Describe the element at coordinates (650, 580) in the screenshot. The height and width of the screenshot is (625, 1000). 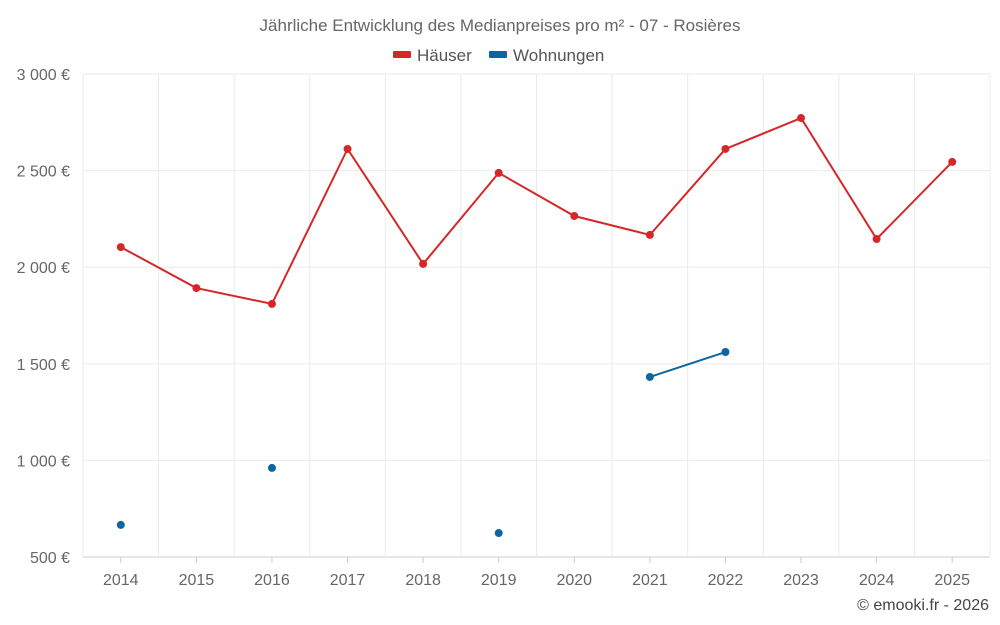
I see `x-tick-label: 2021` at that location.